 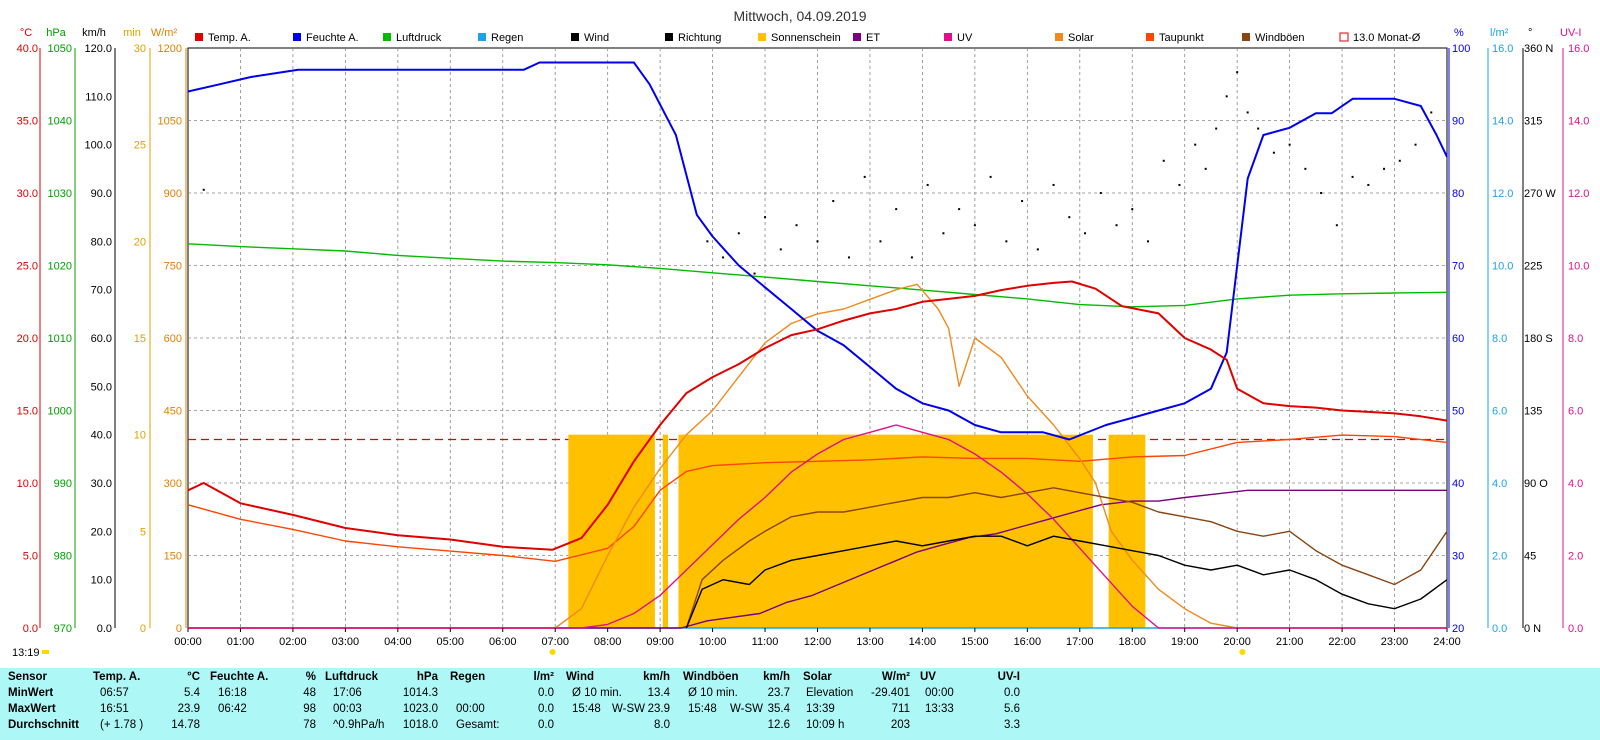 I want to click on time-tick-label: 12:00, so click(x=818, y=642).